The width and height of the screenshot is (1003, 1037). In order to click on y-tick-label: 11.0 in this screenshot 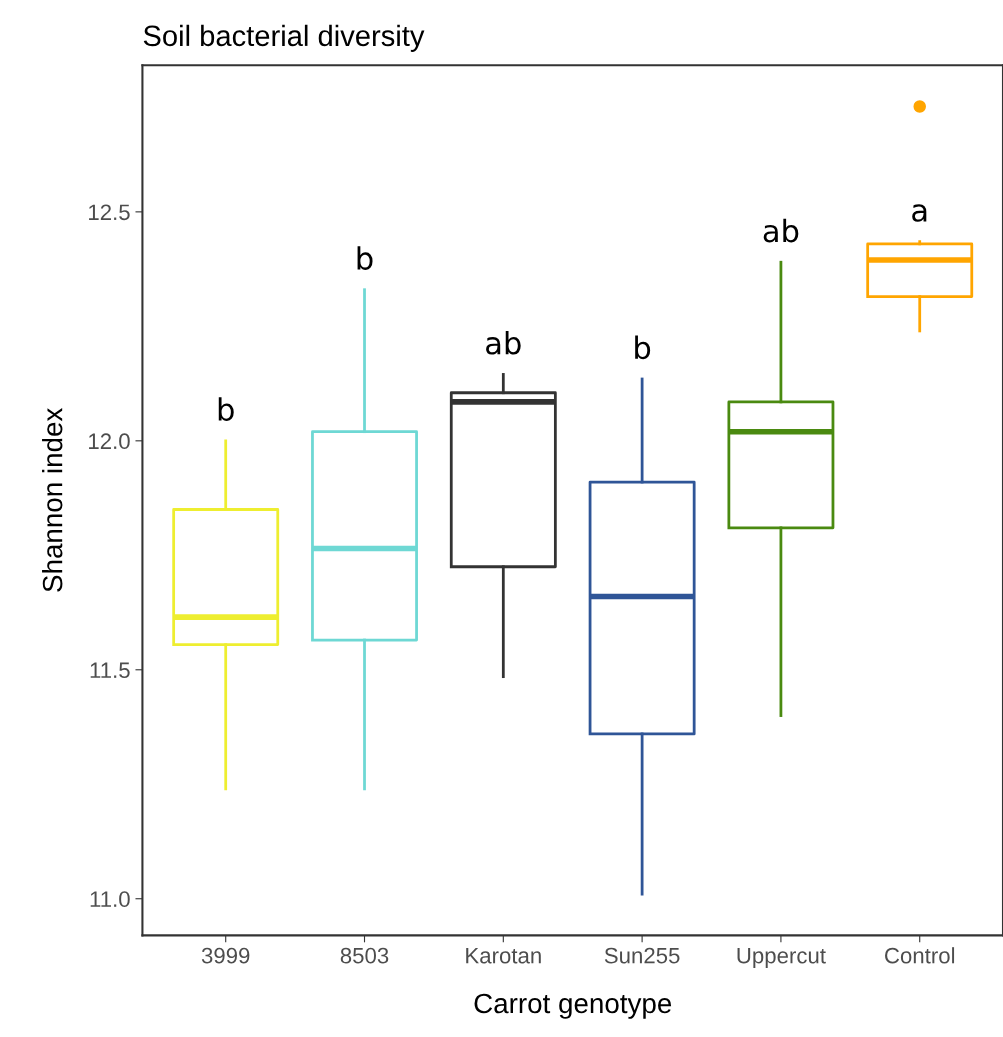, I will do `click(110, 899)`.